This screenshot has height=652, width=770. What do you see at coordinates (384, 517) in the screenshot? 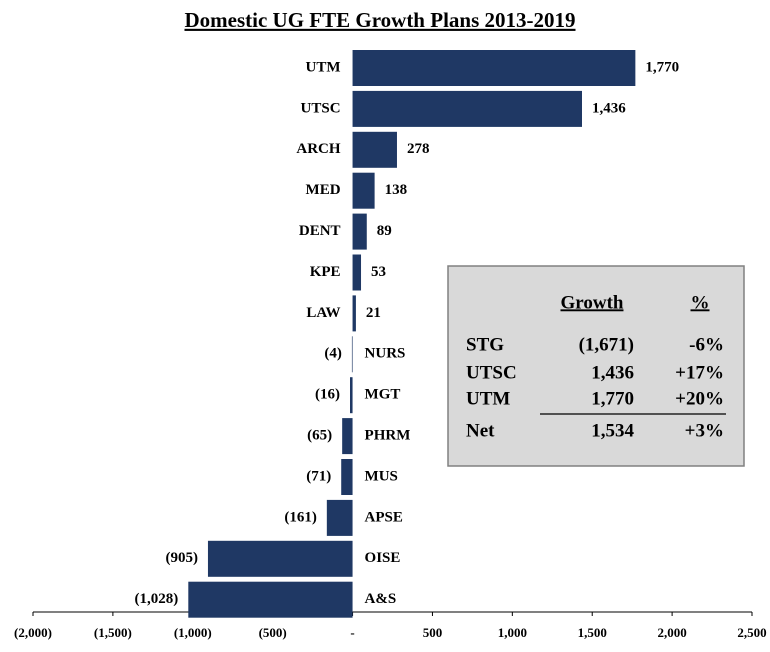
I see `category-label: APSE` at bounding box center [384, 517].